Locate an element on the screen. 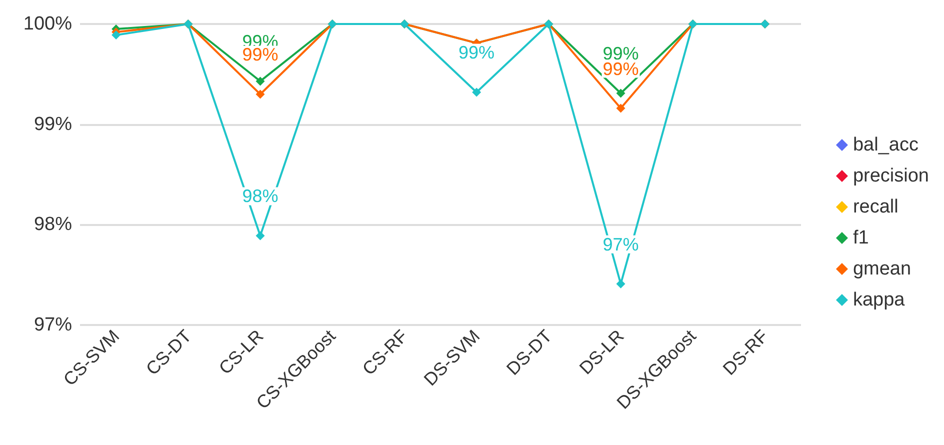 This screenshot has height=445, width=944. legend-label: kappa is located at coordinates (879, 300).